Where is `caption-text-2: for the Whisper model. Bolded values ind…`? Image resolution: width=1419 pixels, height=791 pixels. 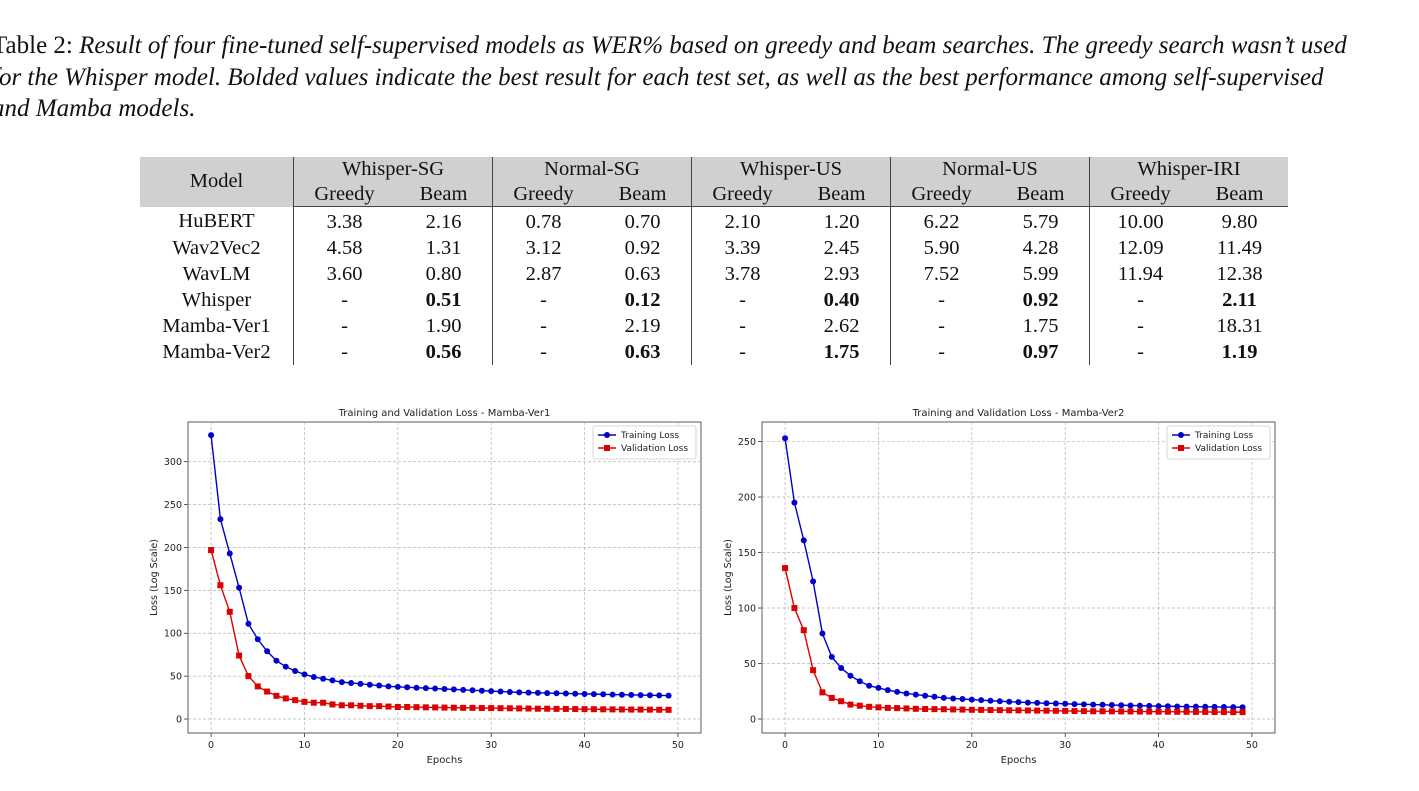 caption-text-2: for the Whisper model. Bolded values ind… is located at coordinates (662, 77).